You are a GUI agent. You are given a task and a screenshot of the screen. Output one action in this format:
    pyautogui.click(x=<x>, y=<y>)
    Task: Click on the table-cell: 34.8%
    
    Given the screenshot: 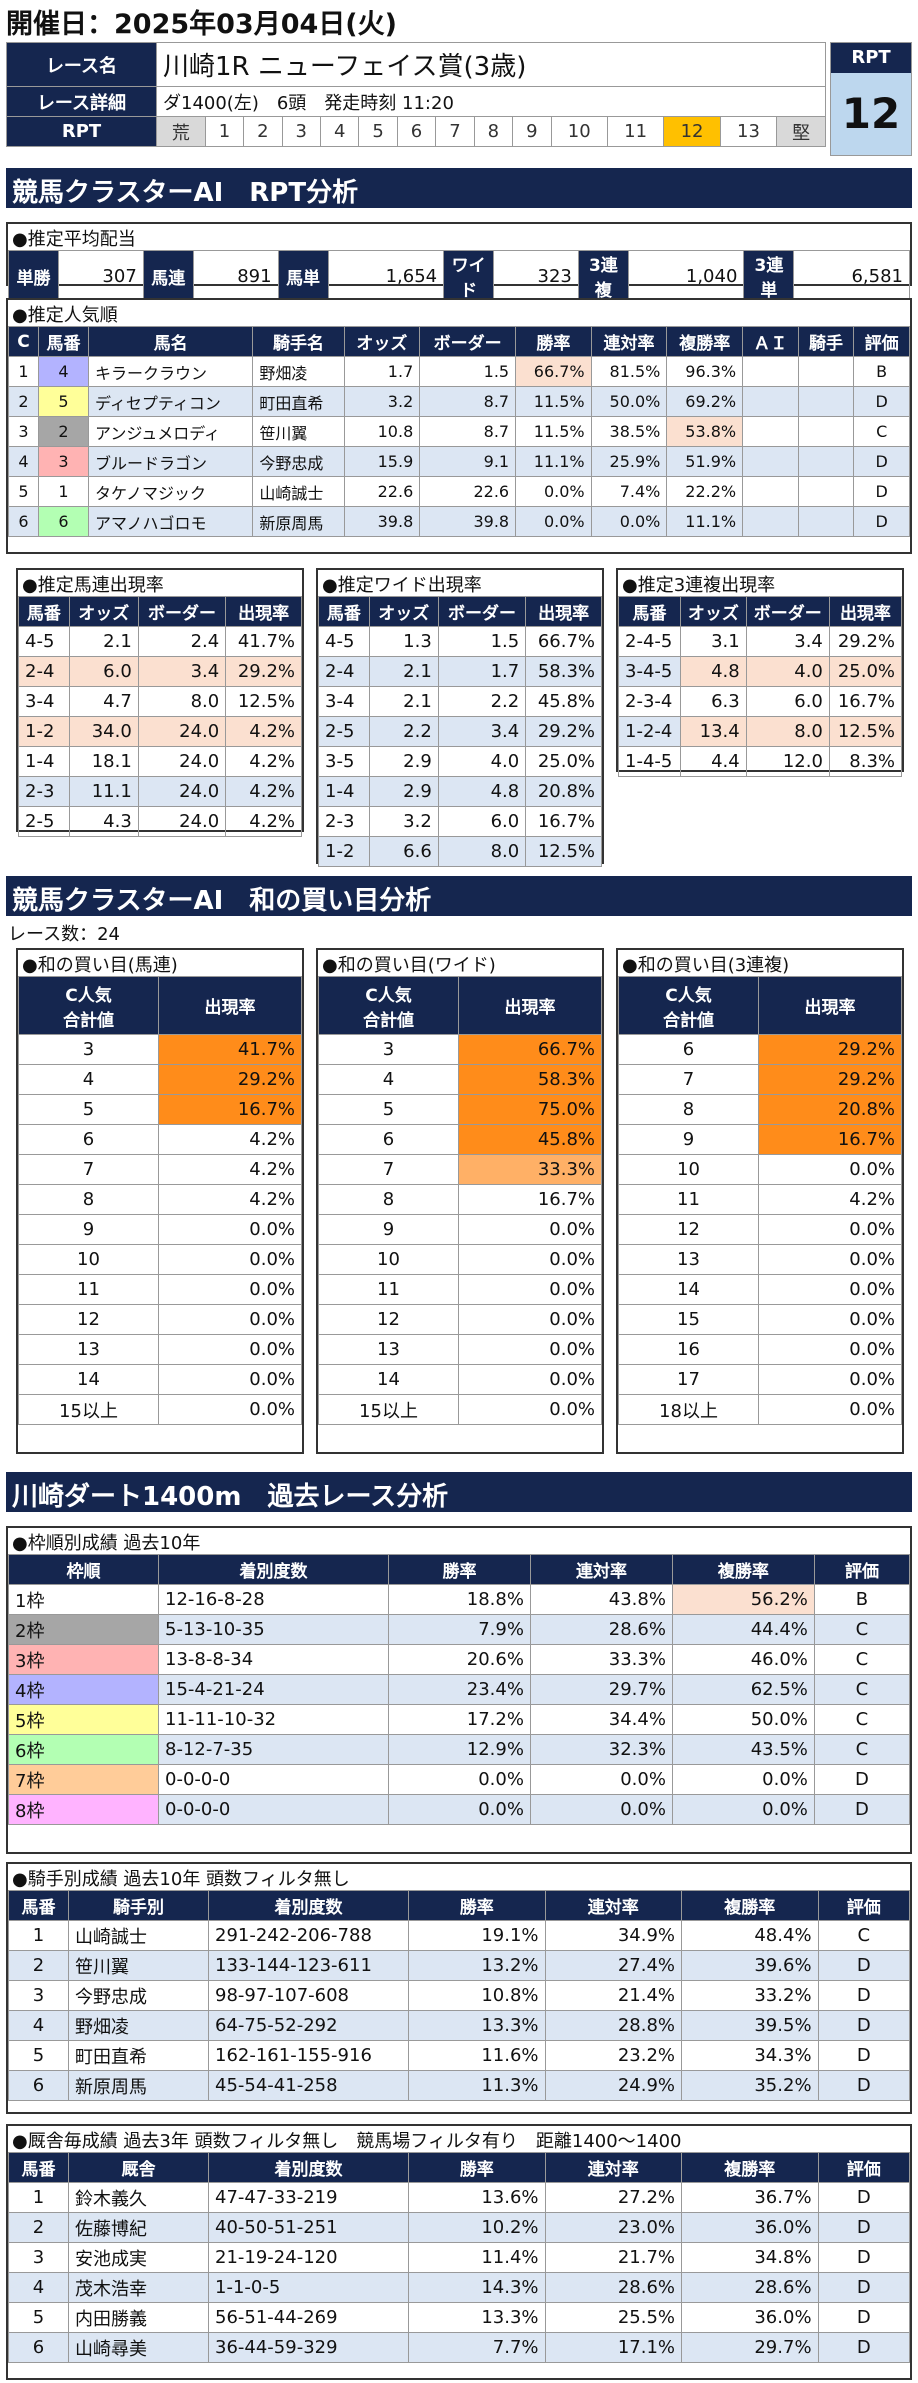 What is the action you would take?
    pyautogui.click(x=750, y=2257)
    